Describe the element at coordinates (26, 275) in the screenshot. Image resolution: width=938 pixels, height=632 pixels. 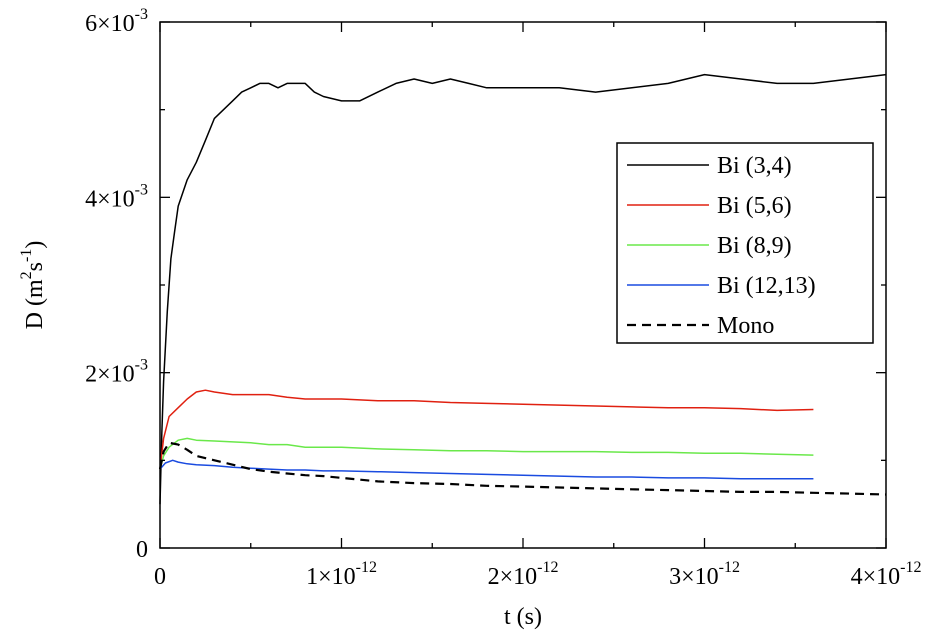
I see `y-axis-label-sup1: 2` at that location.